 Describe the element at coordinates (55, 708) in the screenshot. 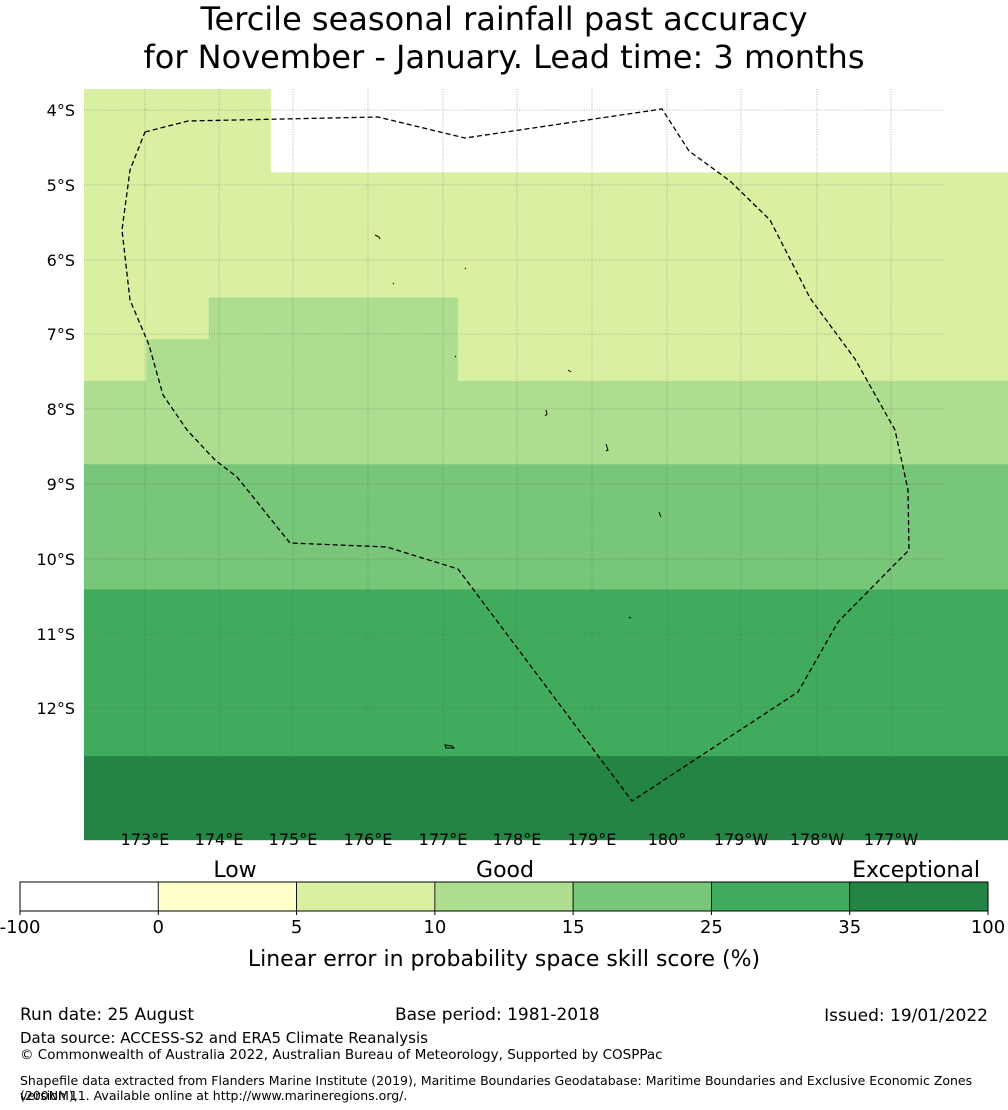

I see `latitude-label: 12°S` at that location.